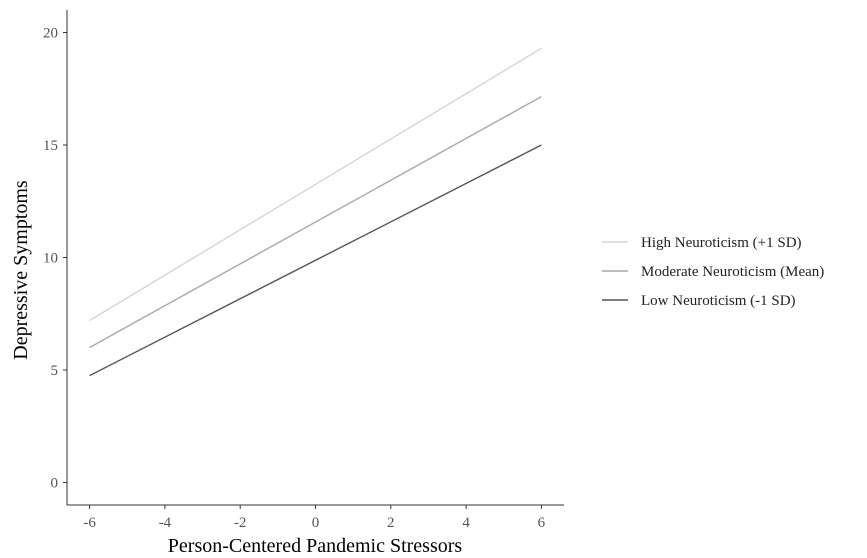 This screenshot has height=558, width=867. I want to click on y-tick-label: 10, so click(50, 259).